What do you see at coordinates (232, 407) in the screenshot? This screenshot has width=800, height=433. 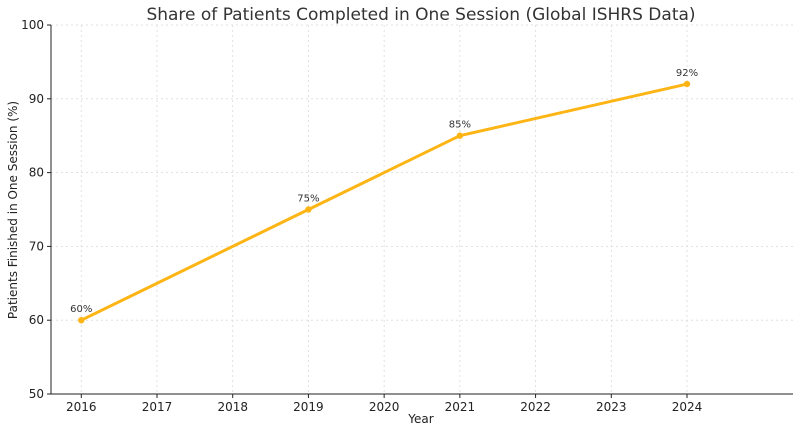 I see `x-tick-label: 2018` at bounding box center [232, 407].